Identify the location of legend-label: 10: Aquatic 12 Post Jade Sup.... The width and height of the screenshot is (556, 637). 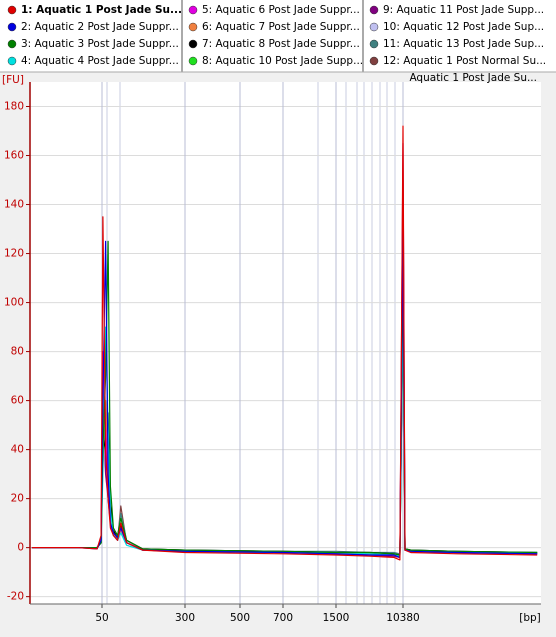
(463, 27).